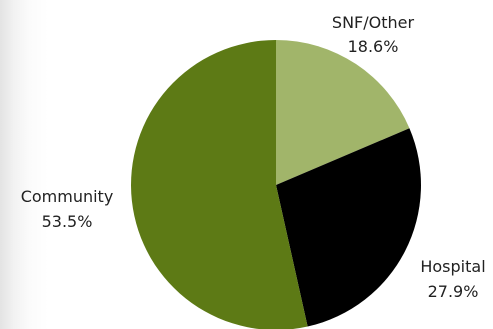  I want to click on slice-name-snf-other: SNF/Other, so click(373, 22).